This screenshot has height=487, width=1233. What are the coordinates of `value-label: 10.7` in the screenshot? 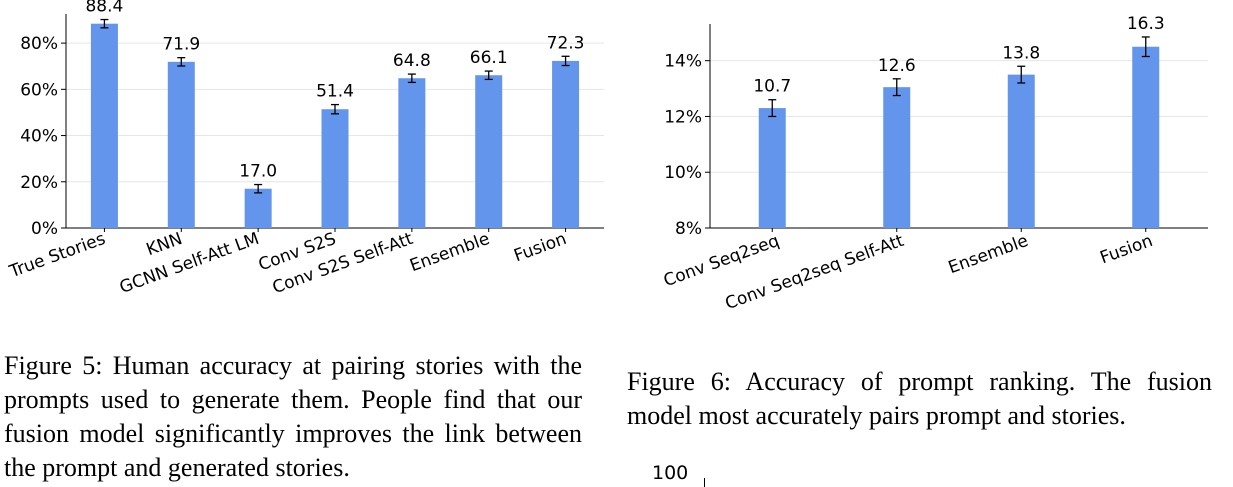 It's located at (772, 87).